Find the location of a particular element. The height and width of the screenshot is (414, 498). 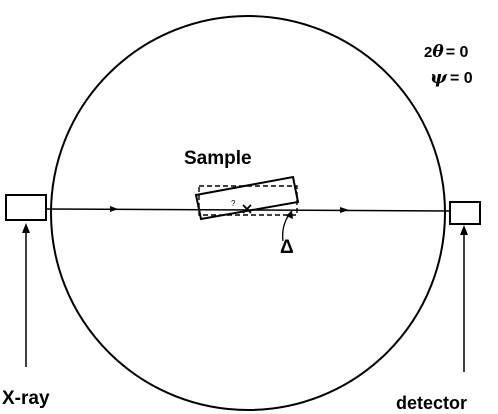

beam-arrow-right is located at coordinates (344, 210).